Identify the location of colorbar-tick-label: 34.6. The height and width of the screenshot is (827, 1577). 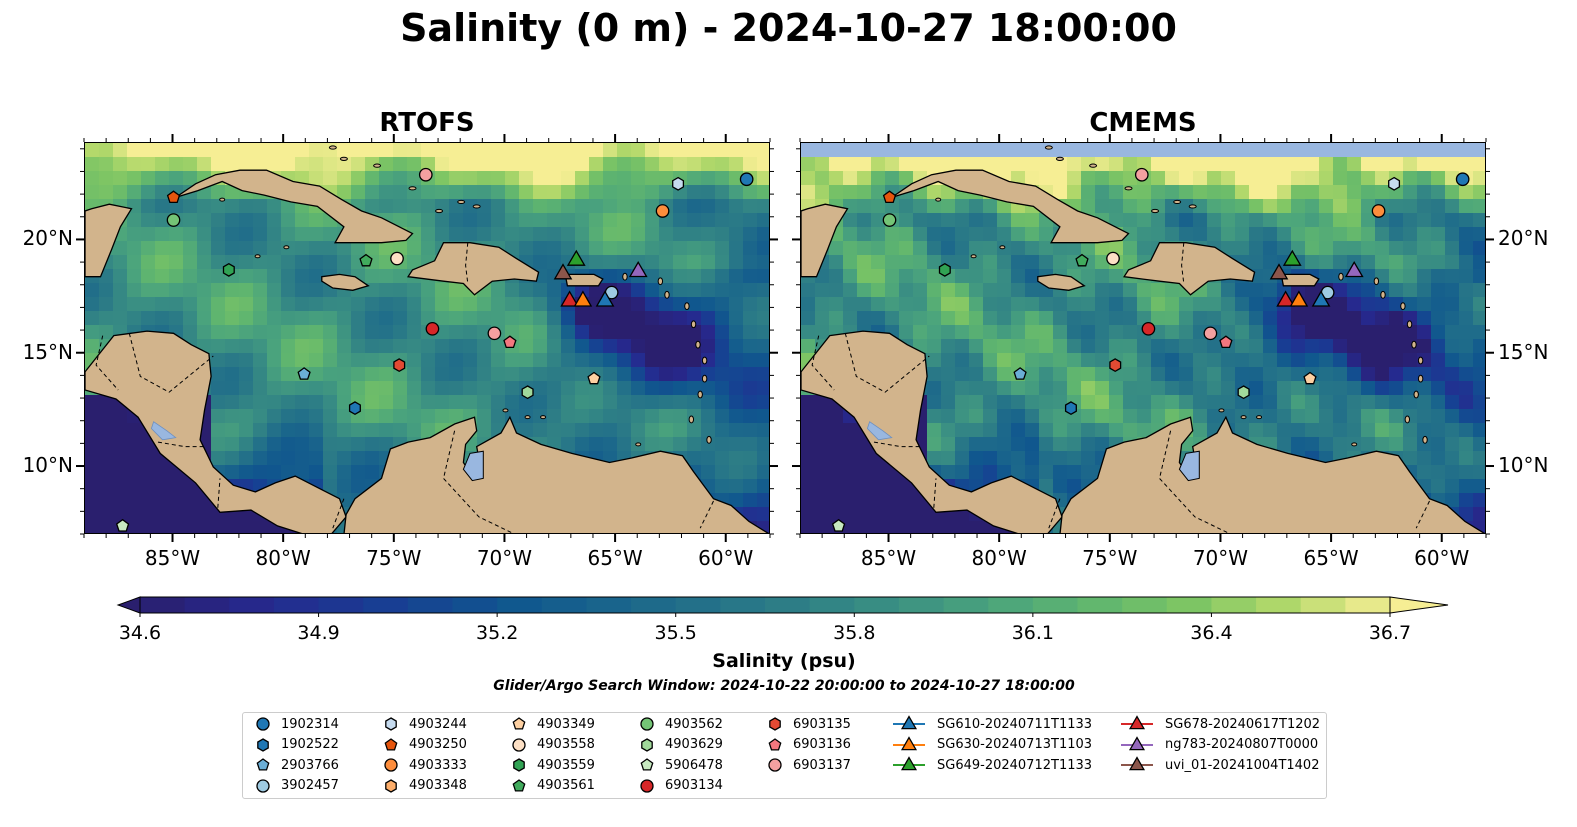
(140, 633).